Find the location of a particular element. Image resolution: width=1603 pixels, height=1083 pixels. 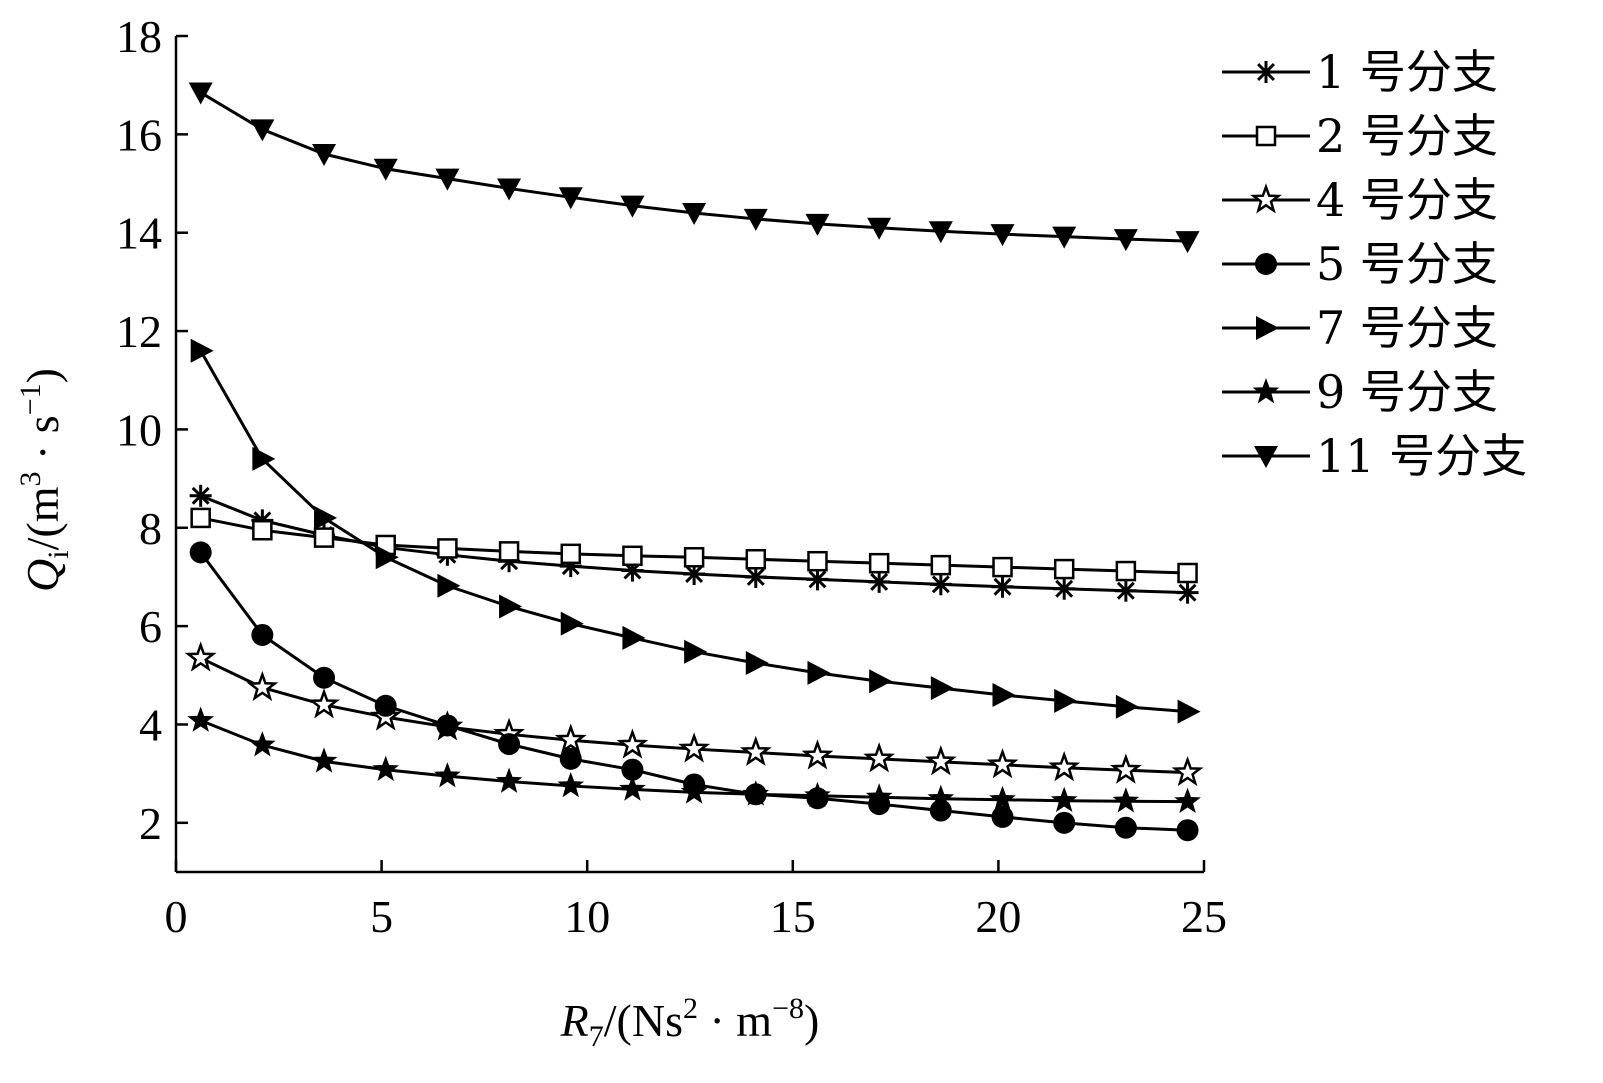

legend-label: 11 号分支 is located at coordinates (1421, 456).